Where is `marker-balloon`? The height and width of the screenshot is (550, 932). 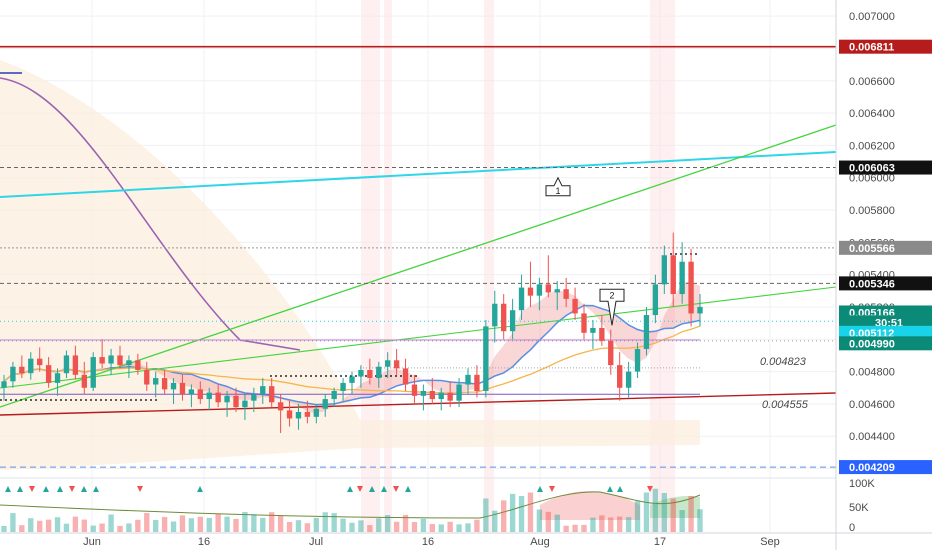
marker-balloon is located at coordinates (558, 186).